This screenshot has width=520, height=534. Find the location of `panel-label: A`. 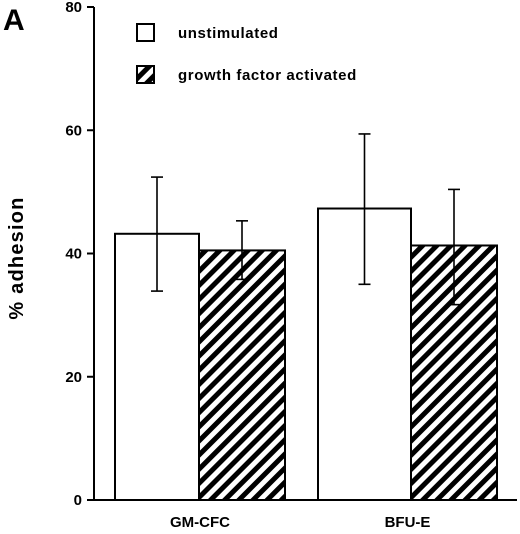

panel-label: A is located at coordinates (14, 20).